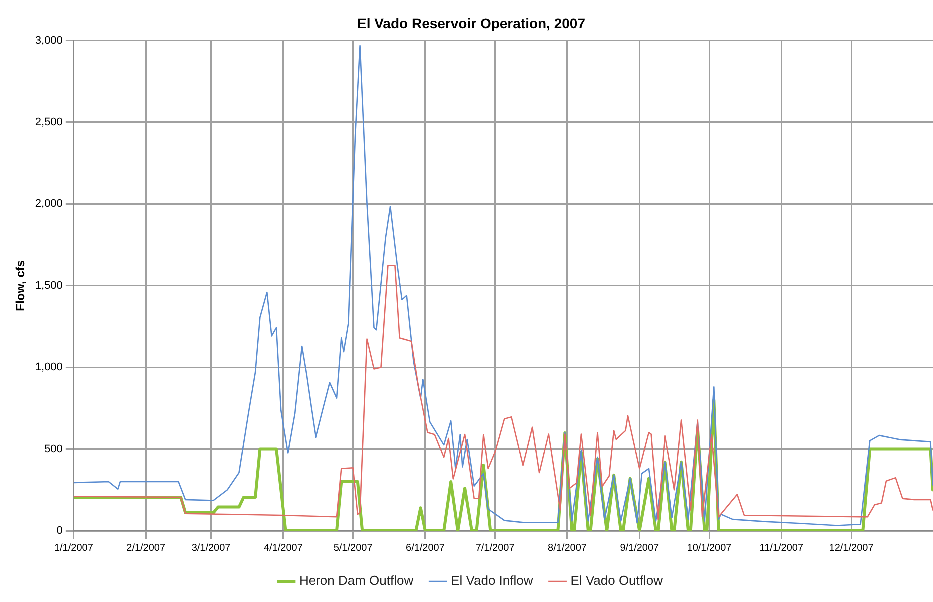 This screenshot has width=933, height=602. Describe the element at coordinates (492, 580) in the screenshot. I see `legend-label: El Vado Inflow` at that location.